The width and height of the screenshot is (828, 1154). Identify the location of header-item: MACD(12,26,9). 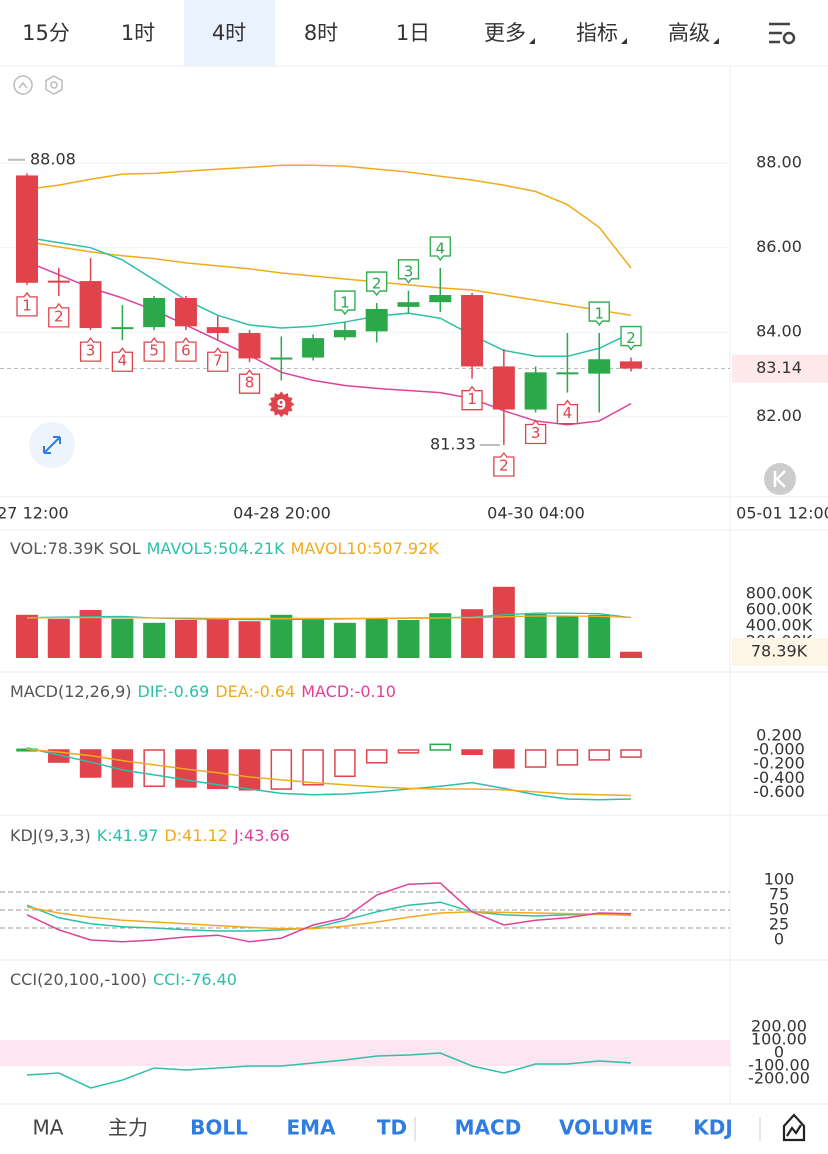
(71, 691).